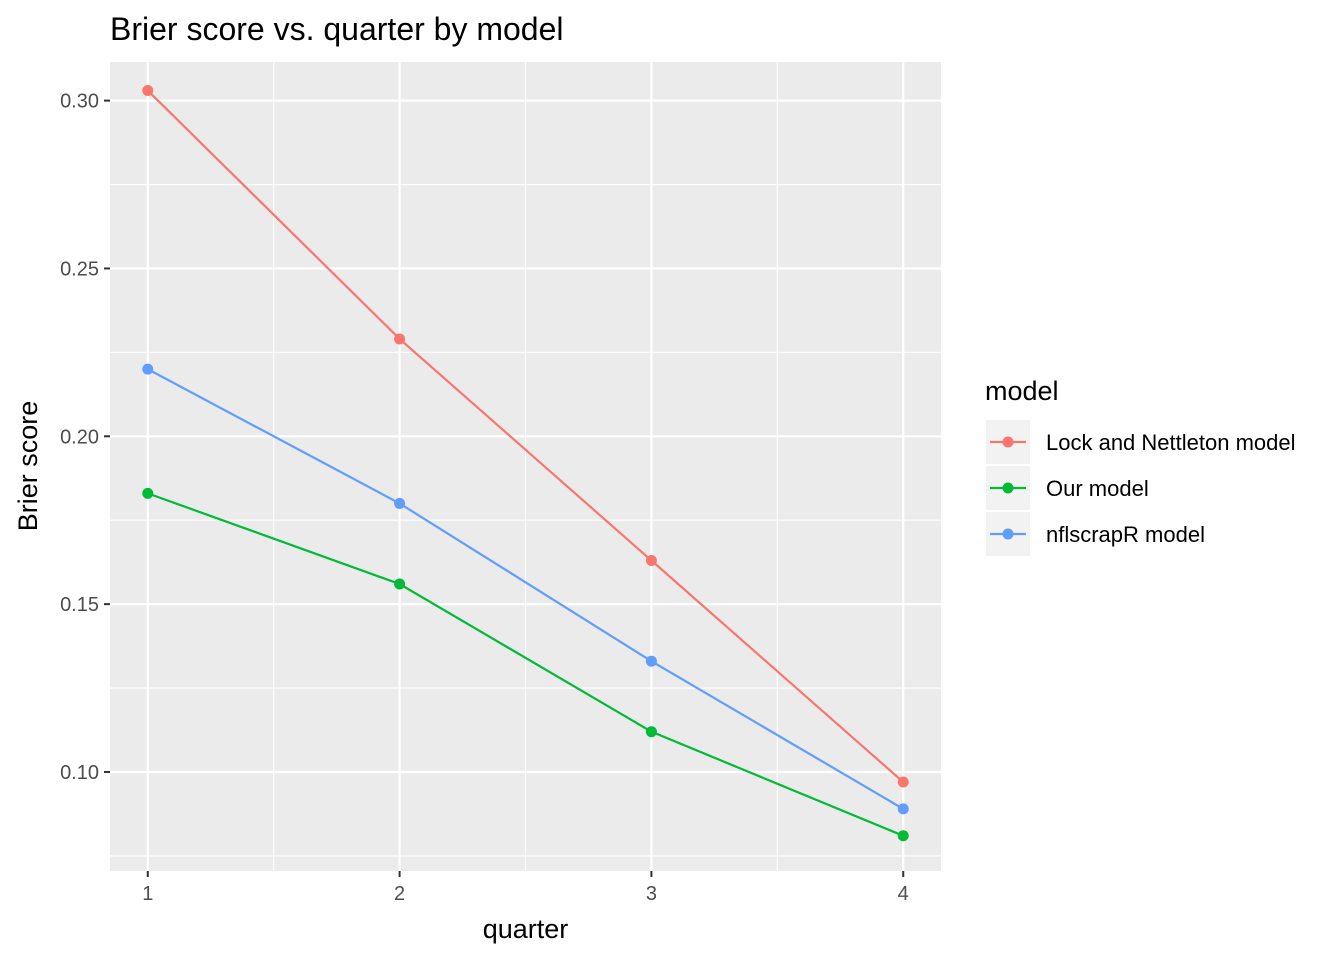  What do you see at coordinates (79, 102) in the screenshot?
I see `y-tick-label: 0.30` at bounding box center [79, 102].